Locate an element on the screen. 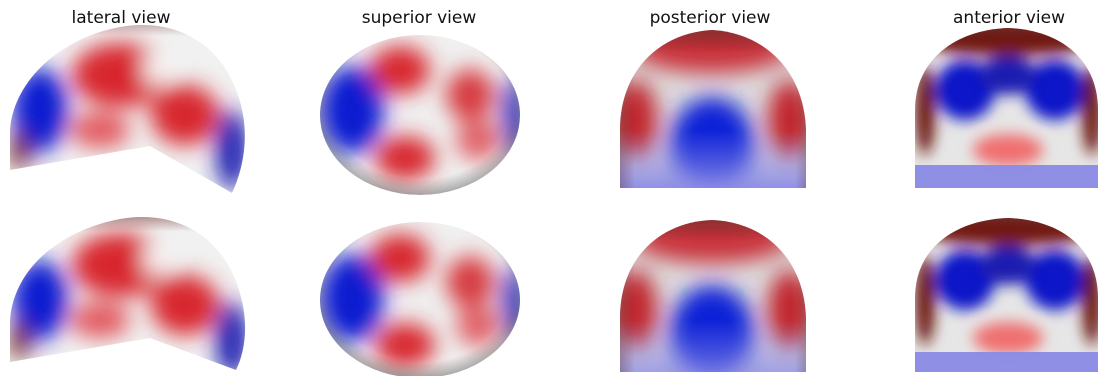 Image resolution: width=1099 pixels, height=376 pixels. lateral-map-bottom is located at coordinates (128, 293).